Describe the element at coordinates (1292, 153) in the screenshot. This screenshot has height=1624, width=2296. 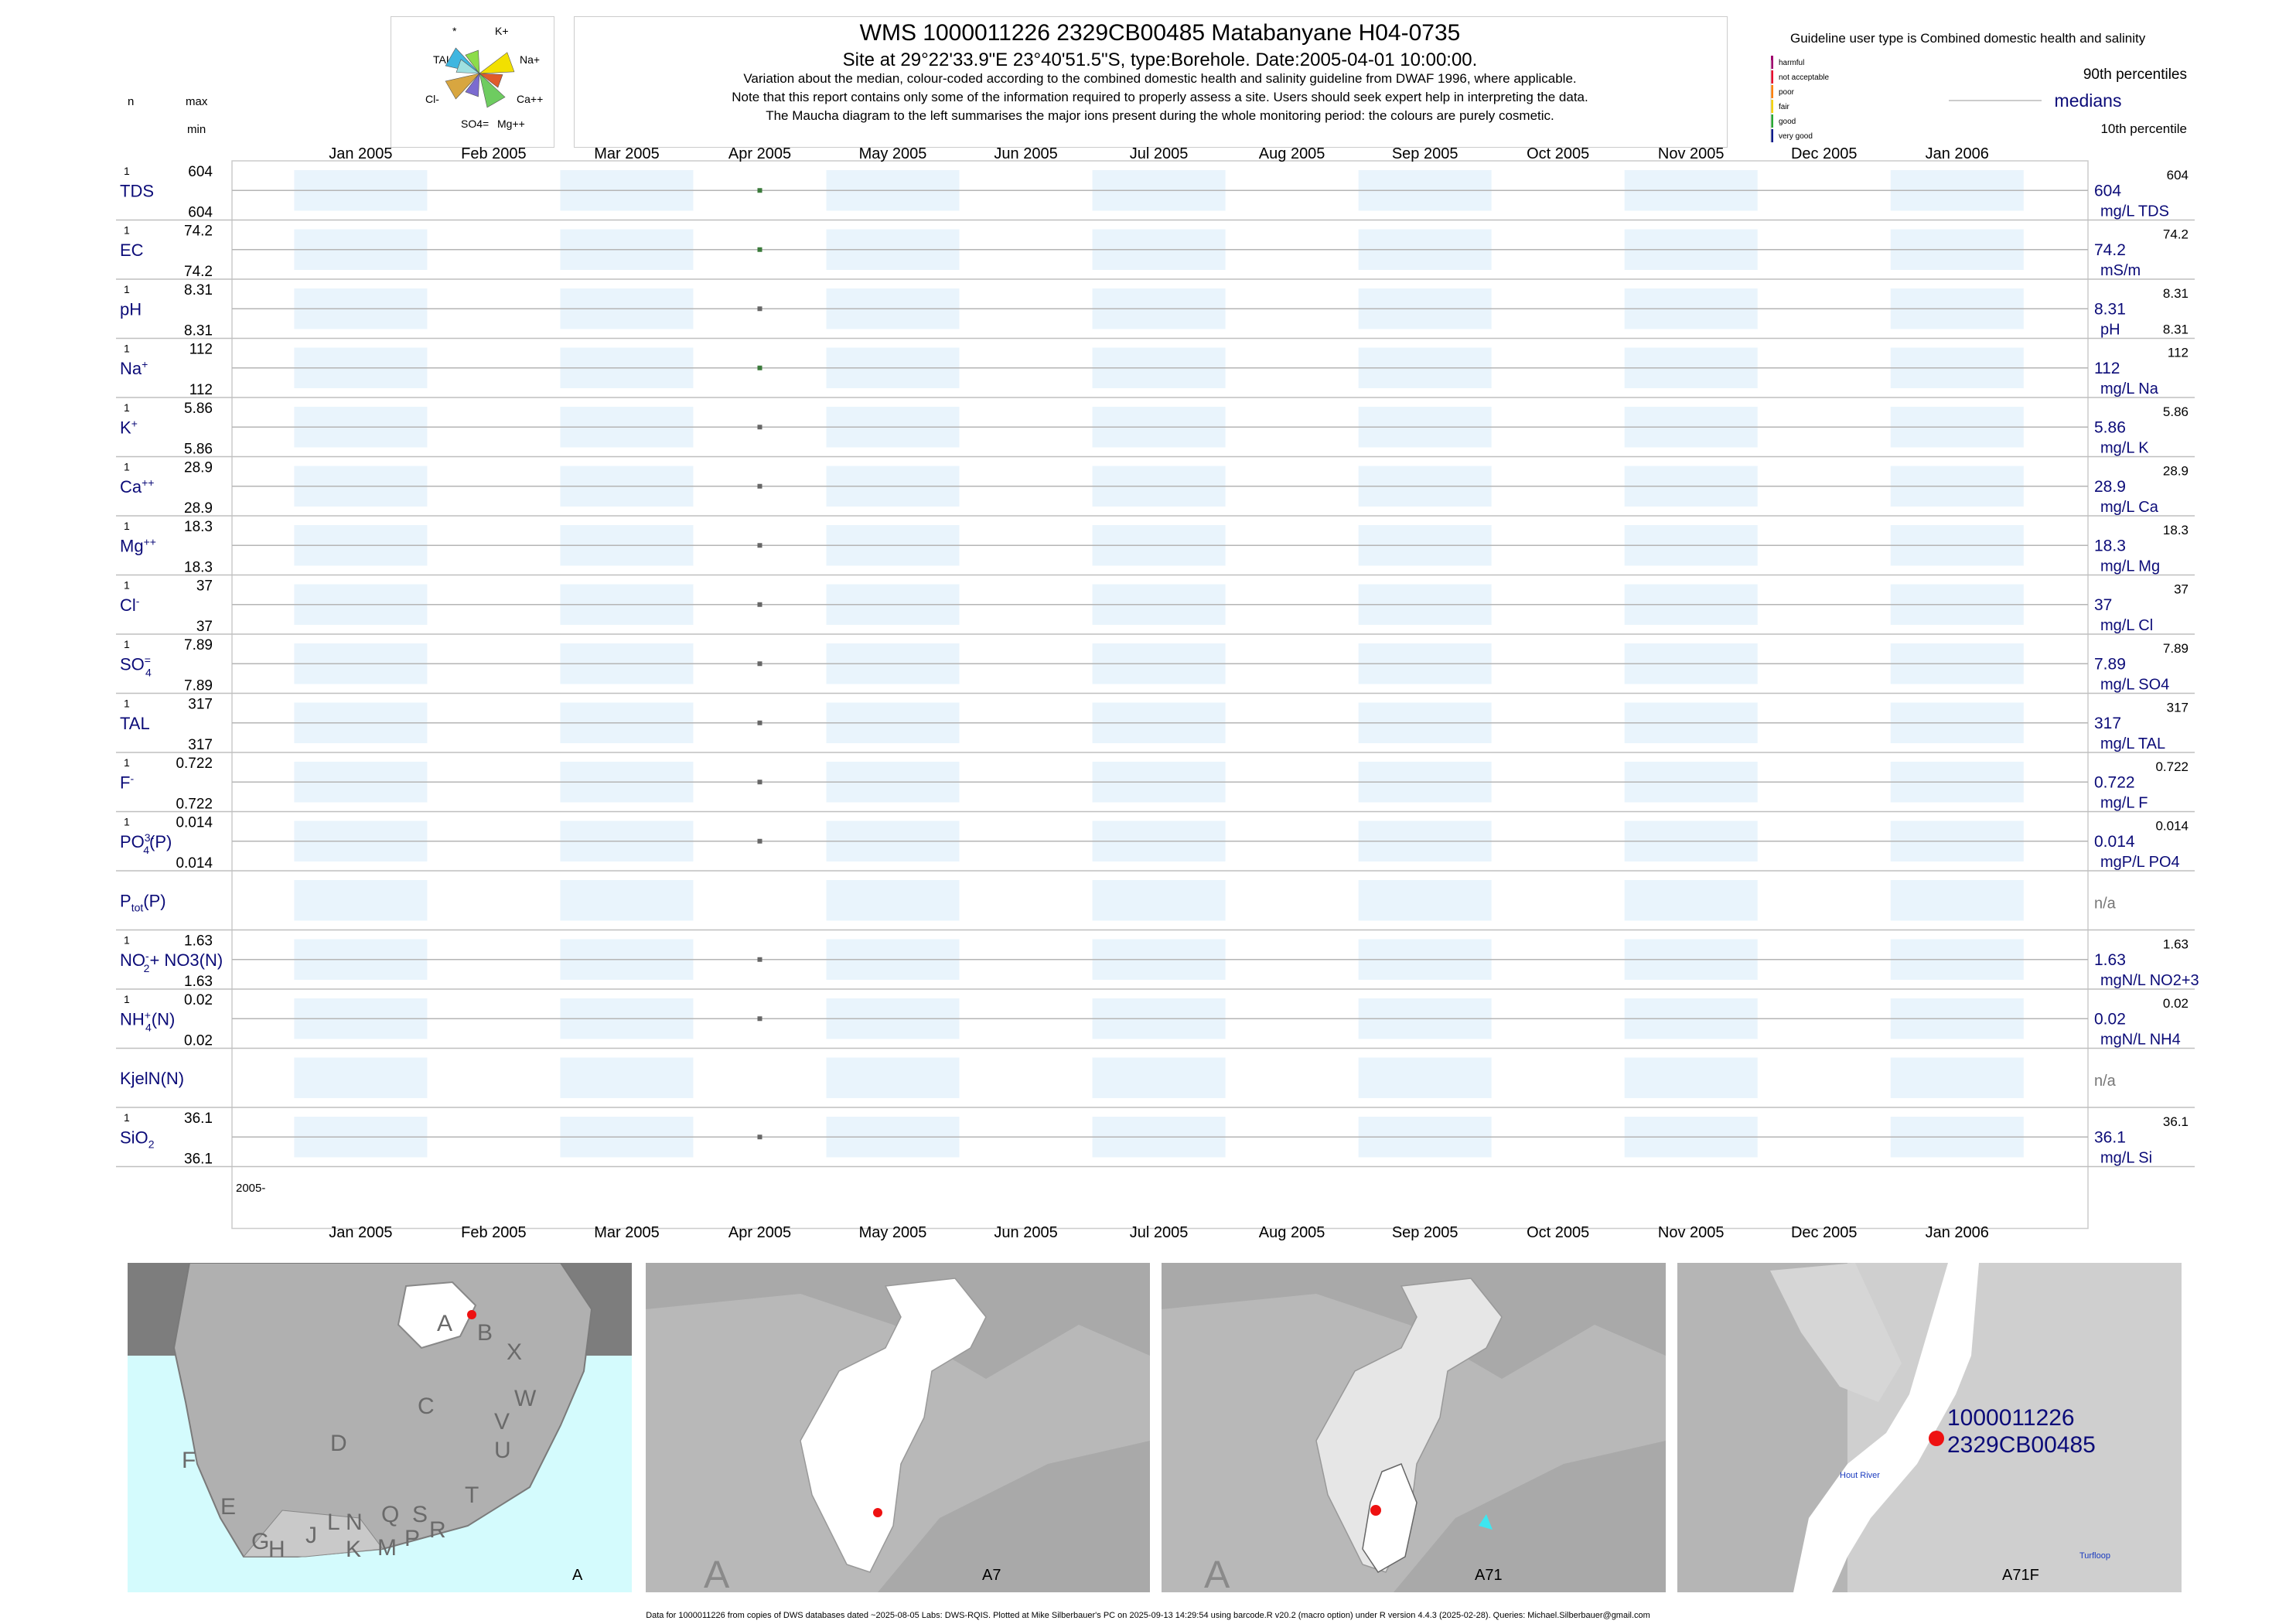
I see `month-label-top: Aug 2005` at that location.